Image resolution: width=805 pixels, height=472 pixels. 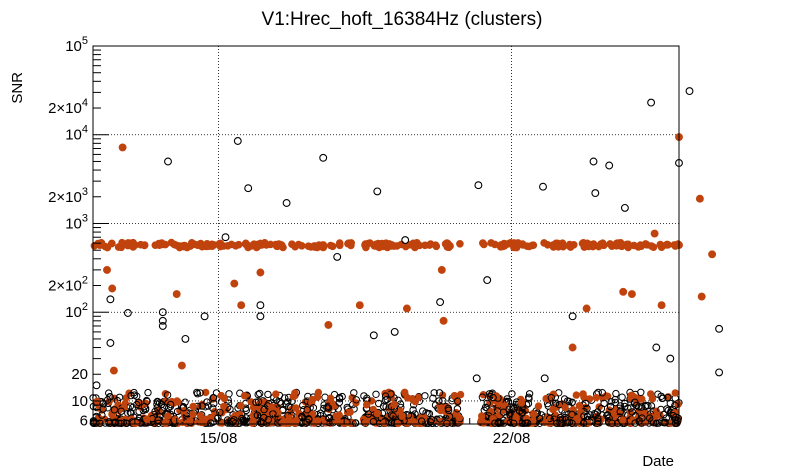 What do you see at coordinates (219, 438) in the screenshot?
I see `x-tick-label: 15/08` at bounding box center [219, 438].